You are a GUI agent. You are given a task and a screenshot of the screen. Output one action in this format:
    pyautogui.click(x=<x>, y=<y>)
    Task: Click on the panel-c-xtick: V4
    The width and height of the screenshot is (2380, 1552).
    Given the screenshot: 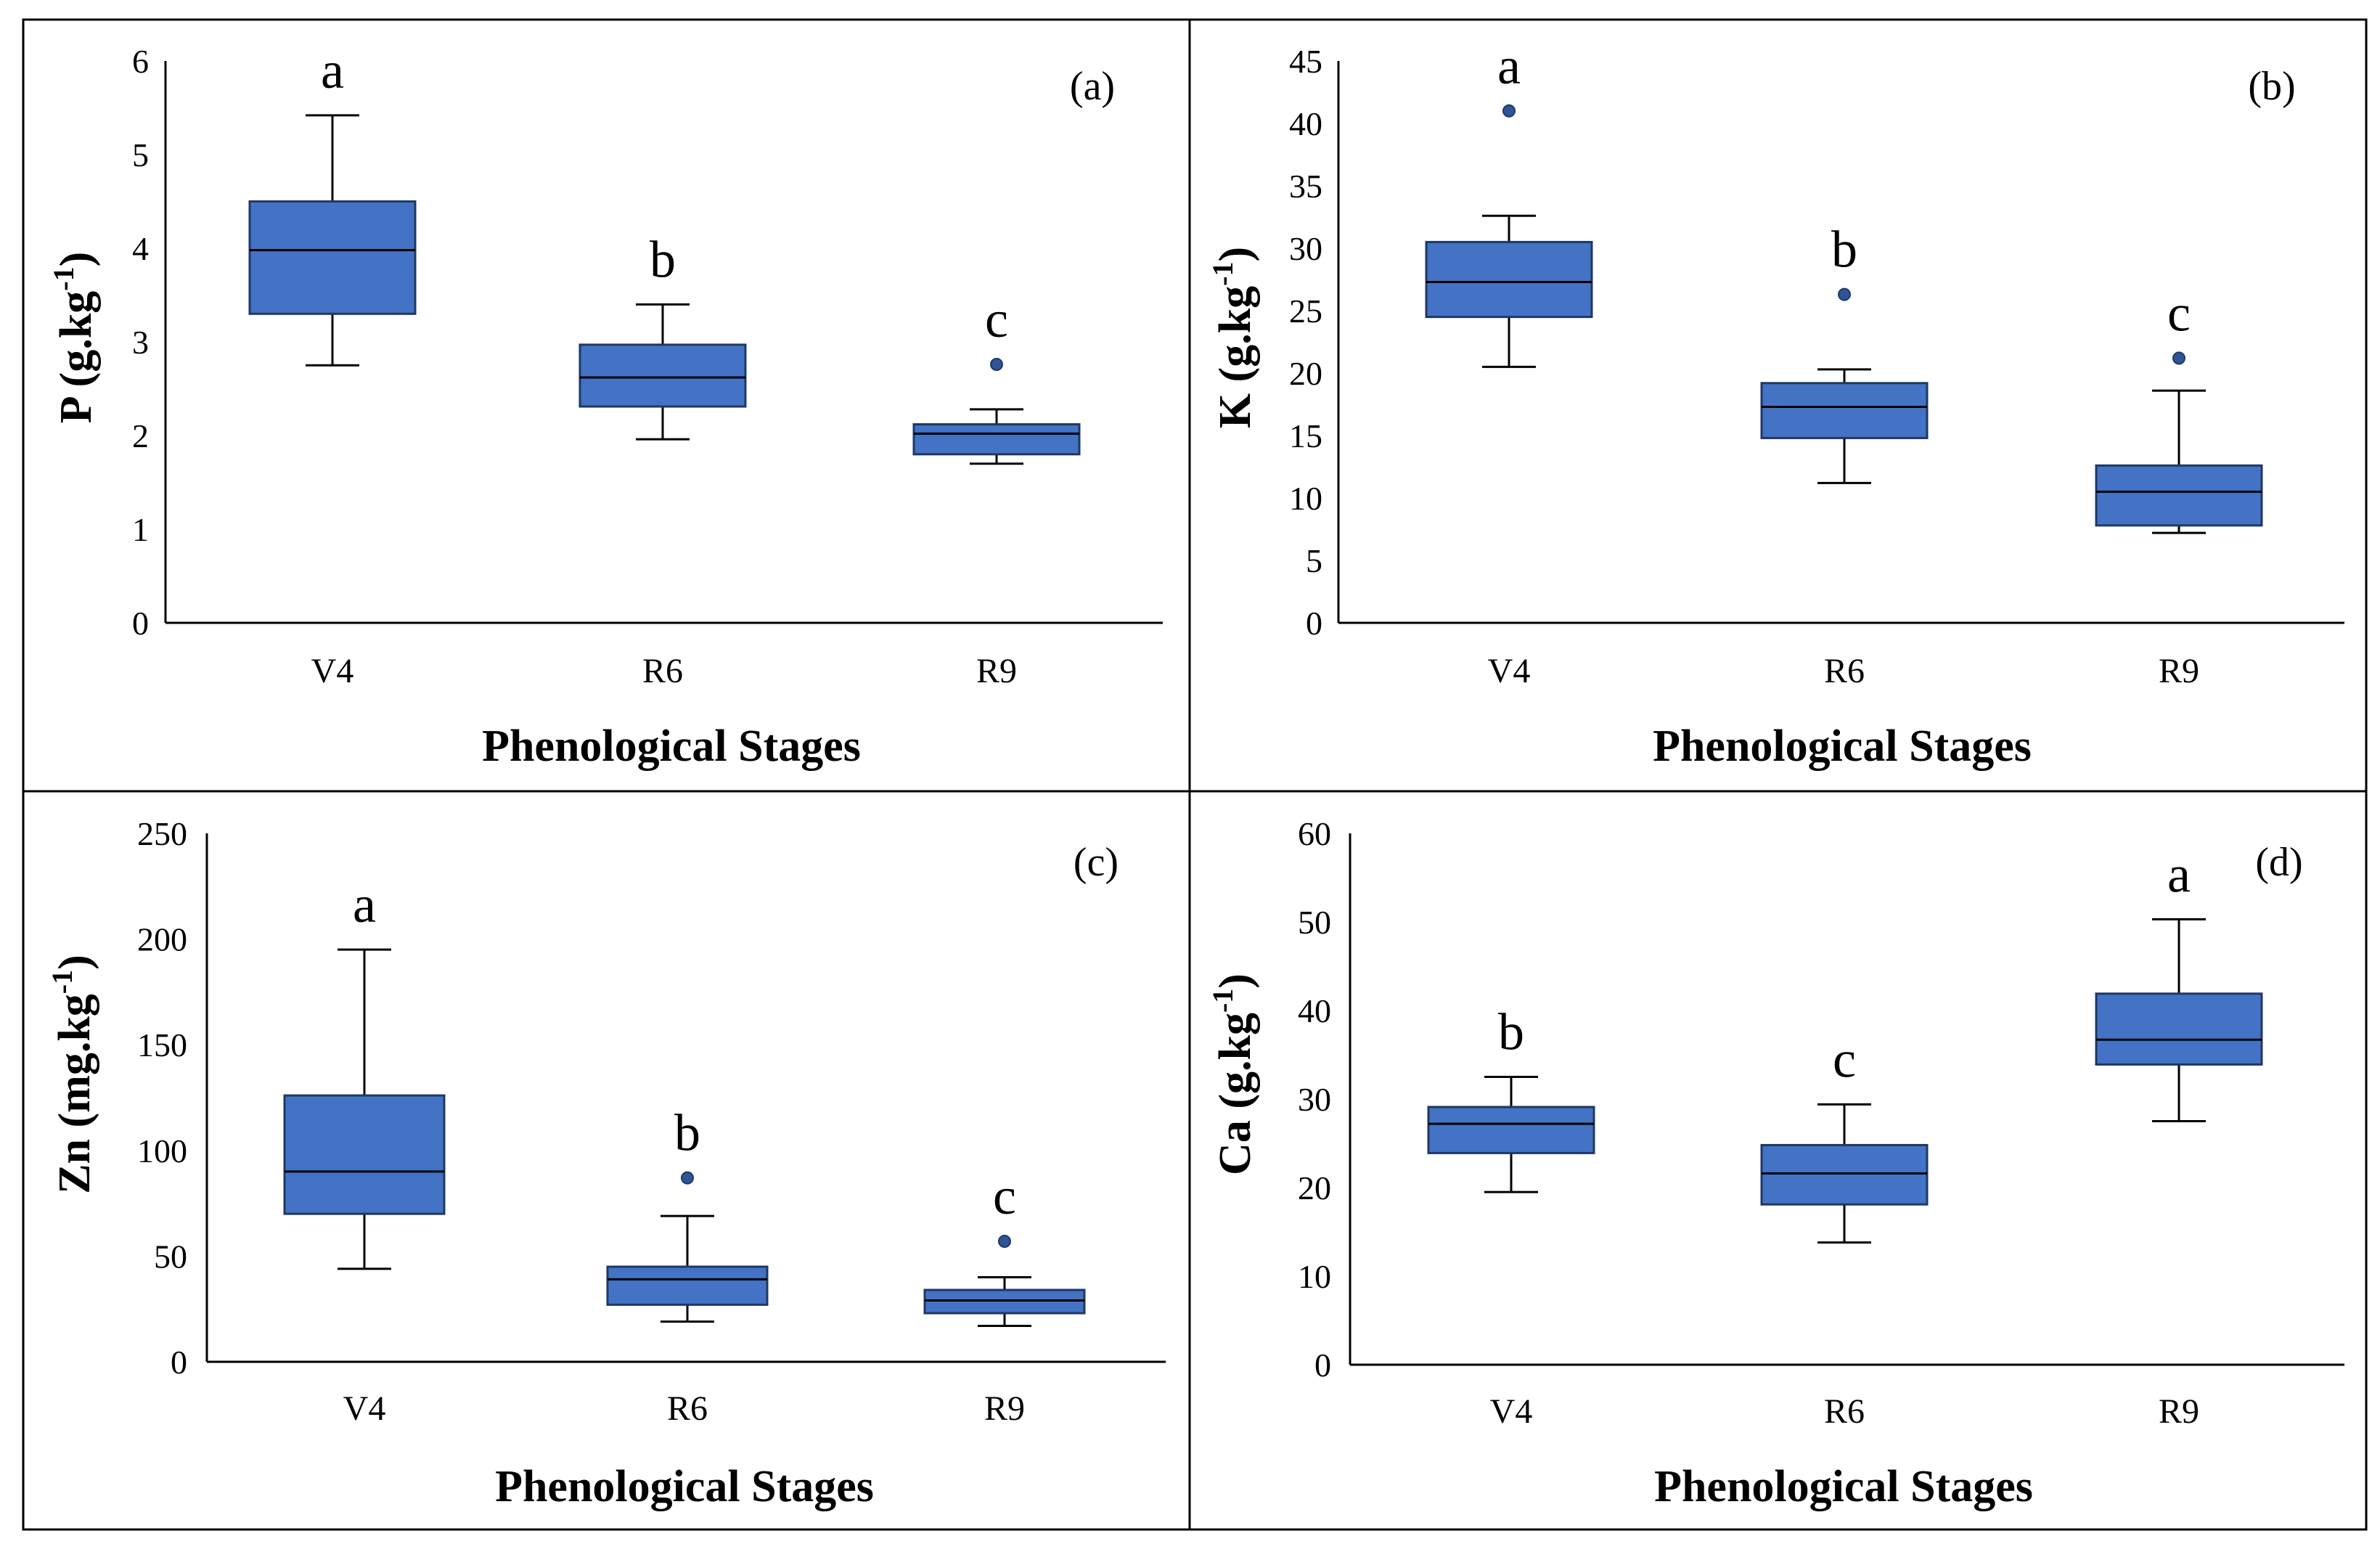 What is the action you would take?
    pyautogui.click(x=364, y=1408)
    